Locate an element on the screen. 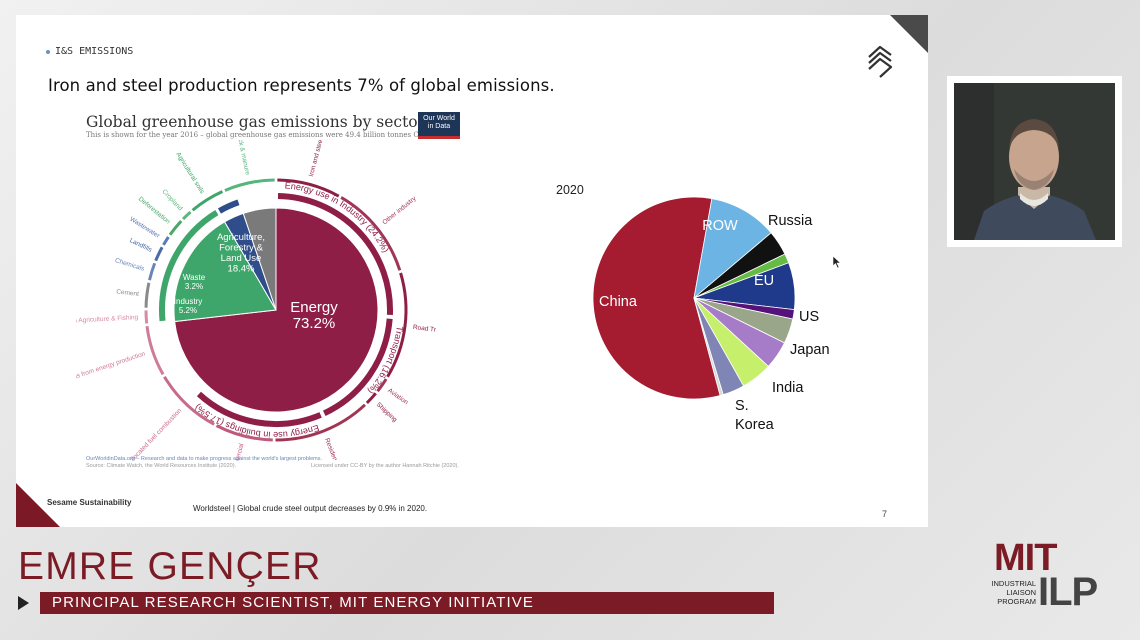 This screenshot has height=640, width=1140. slide-corner-bottom-left is located at coordinates (38, 505).